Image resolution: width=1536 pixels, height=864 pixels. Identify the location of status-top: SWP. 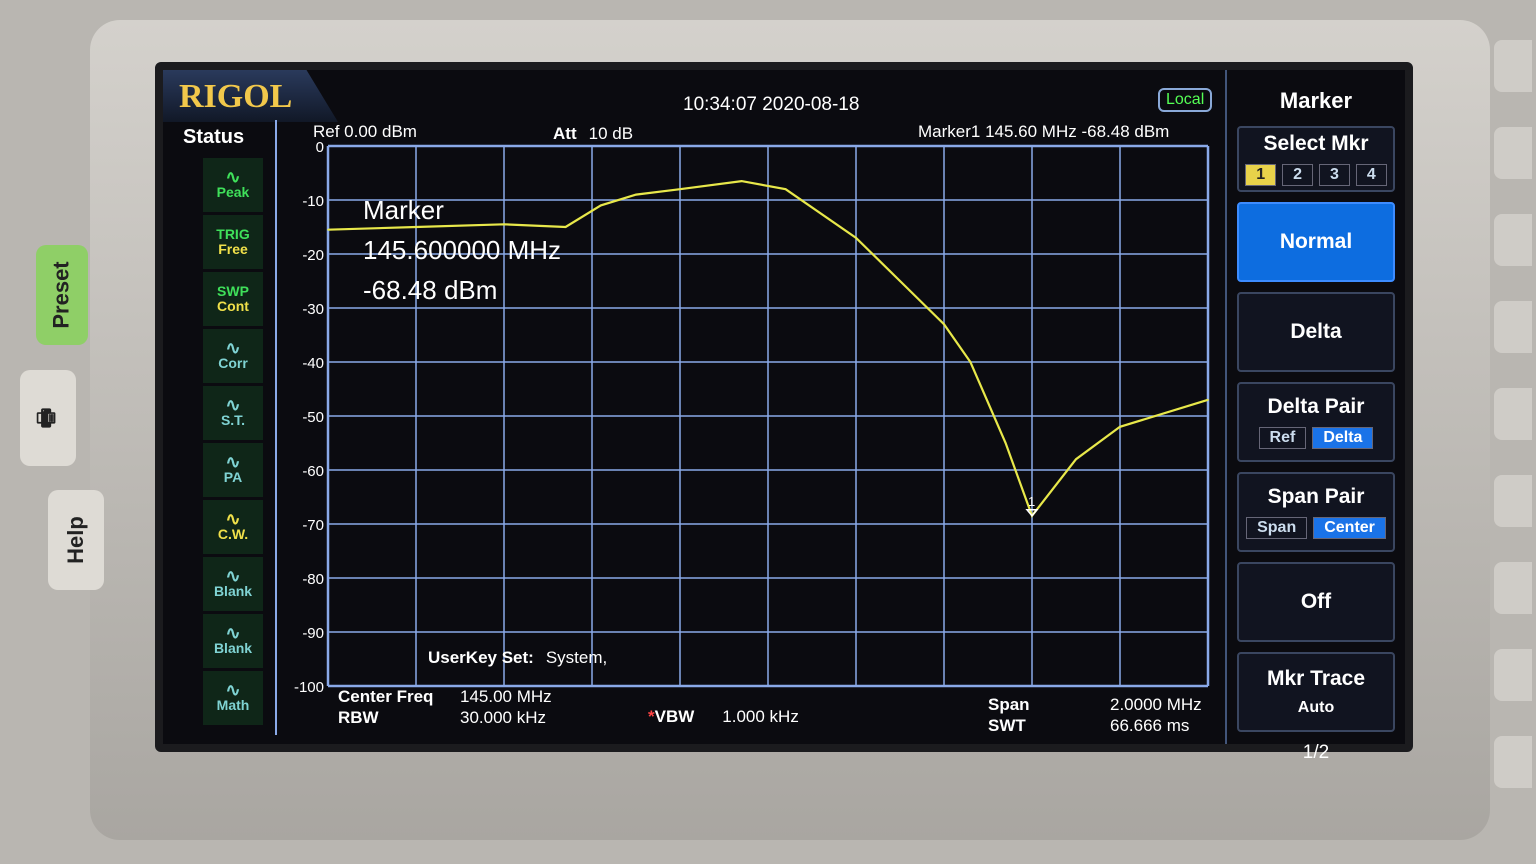
(233, 291).